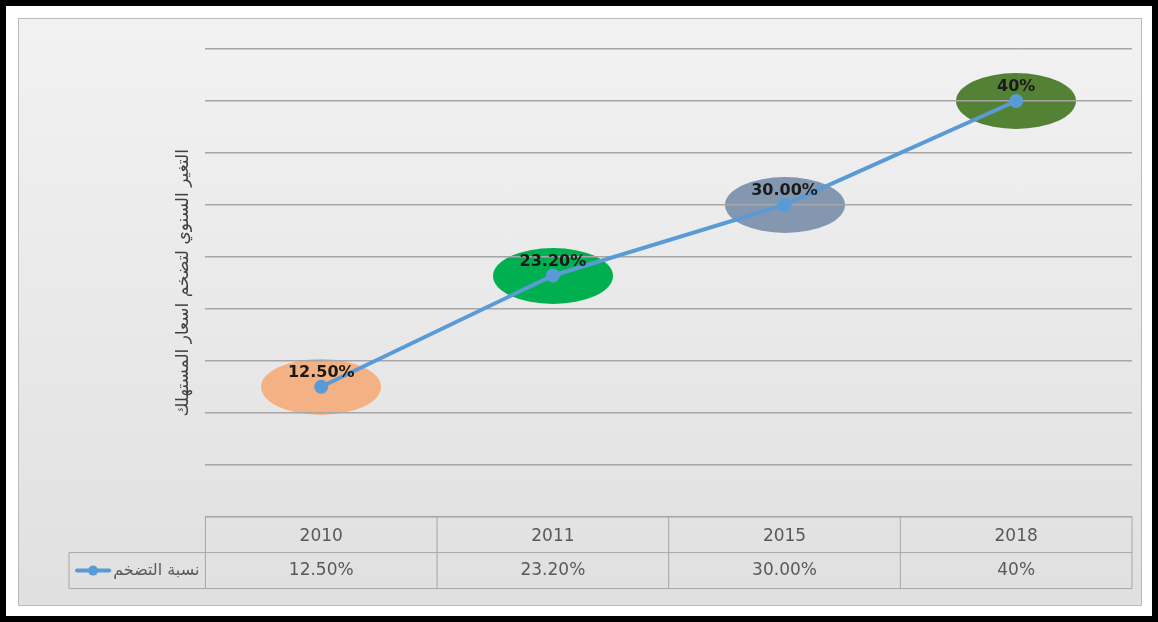  Describe the element at coordinates (1016, 569) in the screenshot. I see `data-label: 40%` at that location.